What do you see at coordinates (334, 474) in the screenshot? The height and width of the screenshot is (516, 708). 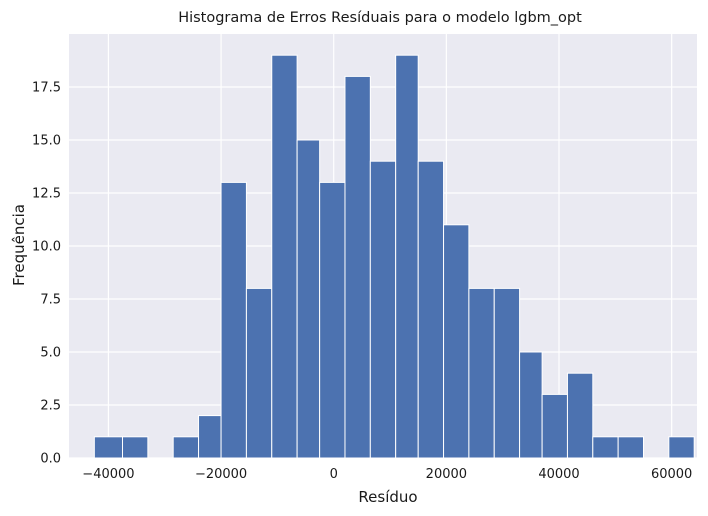 I see `x-tick-label: 0` at bounding box center [334, 474].